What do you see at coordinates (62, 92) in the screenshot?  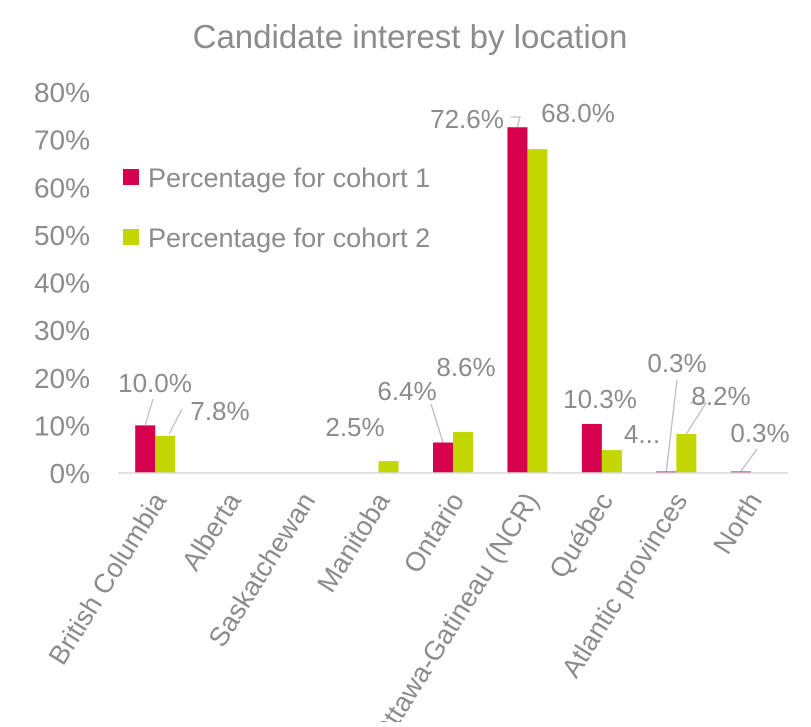 I see `y-tick-label: 80%` at bounding box center [62, 92].